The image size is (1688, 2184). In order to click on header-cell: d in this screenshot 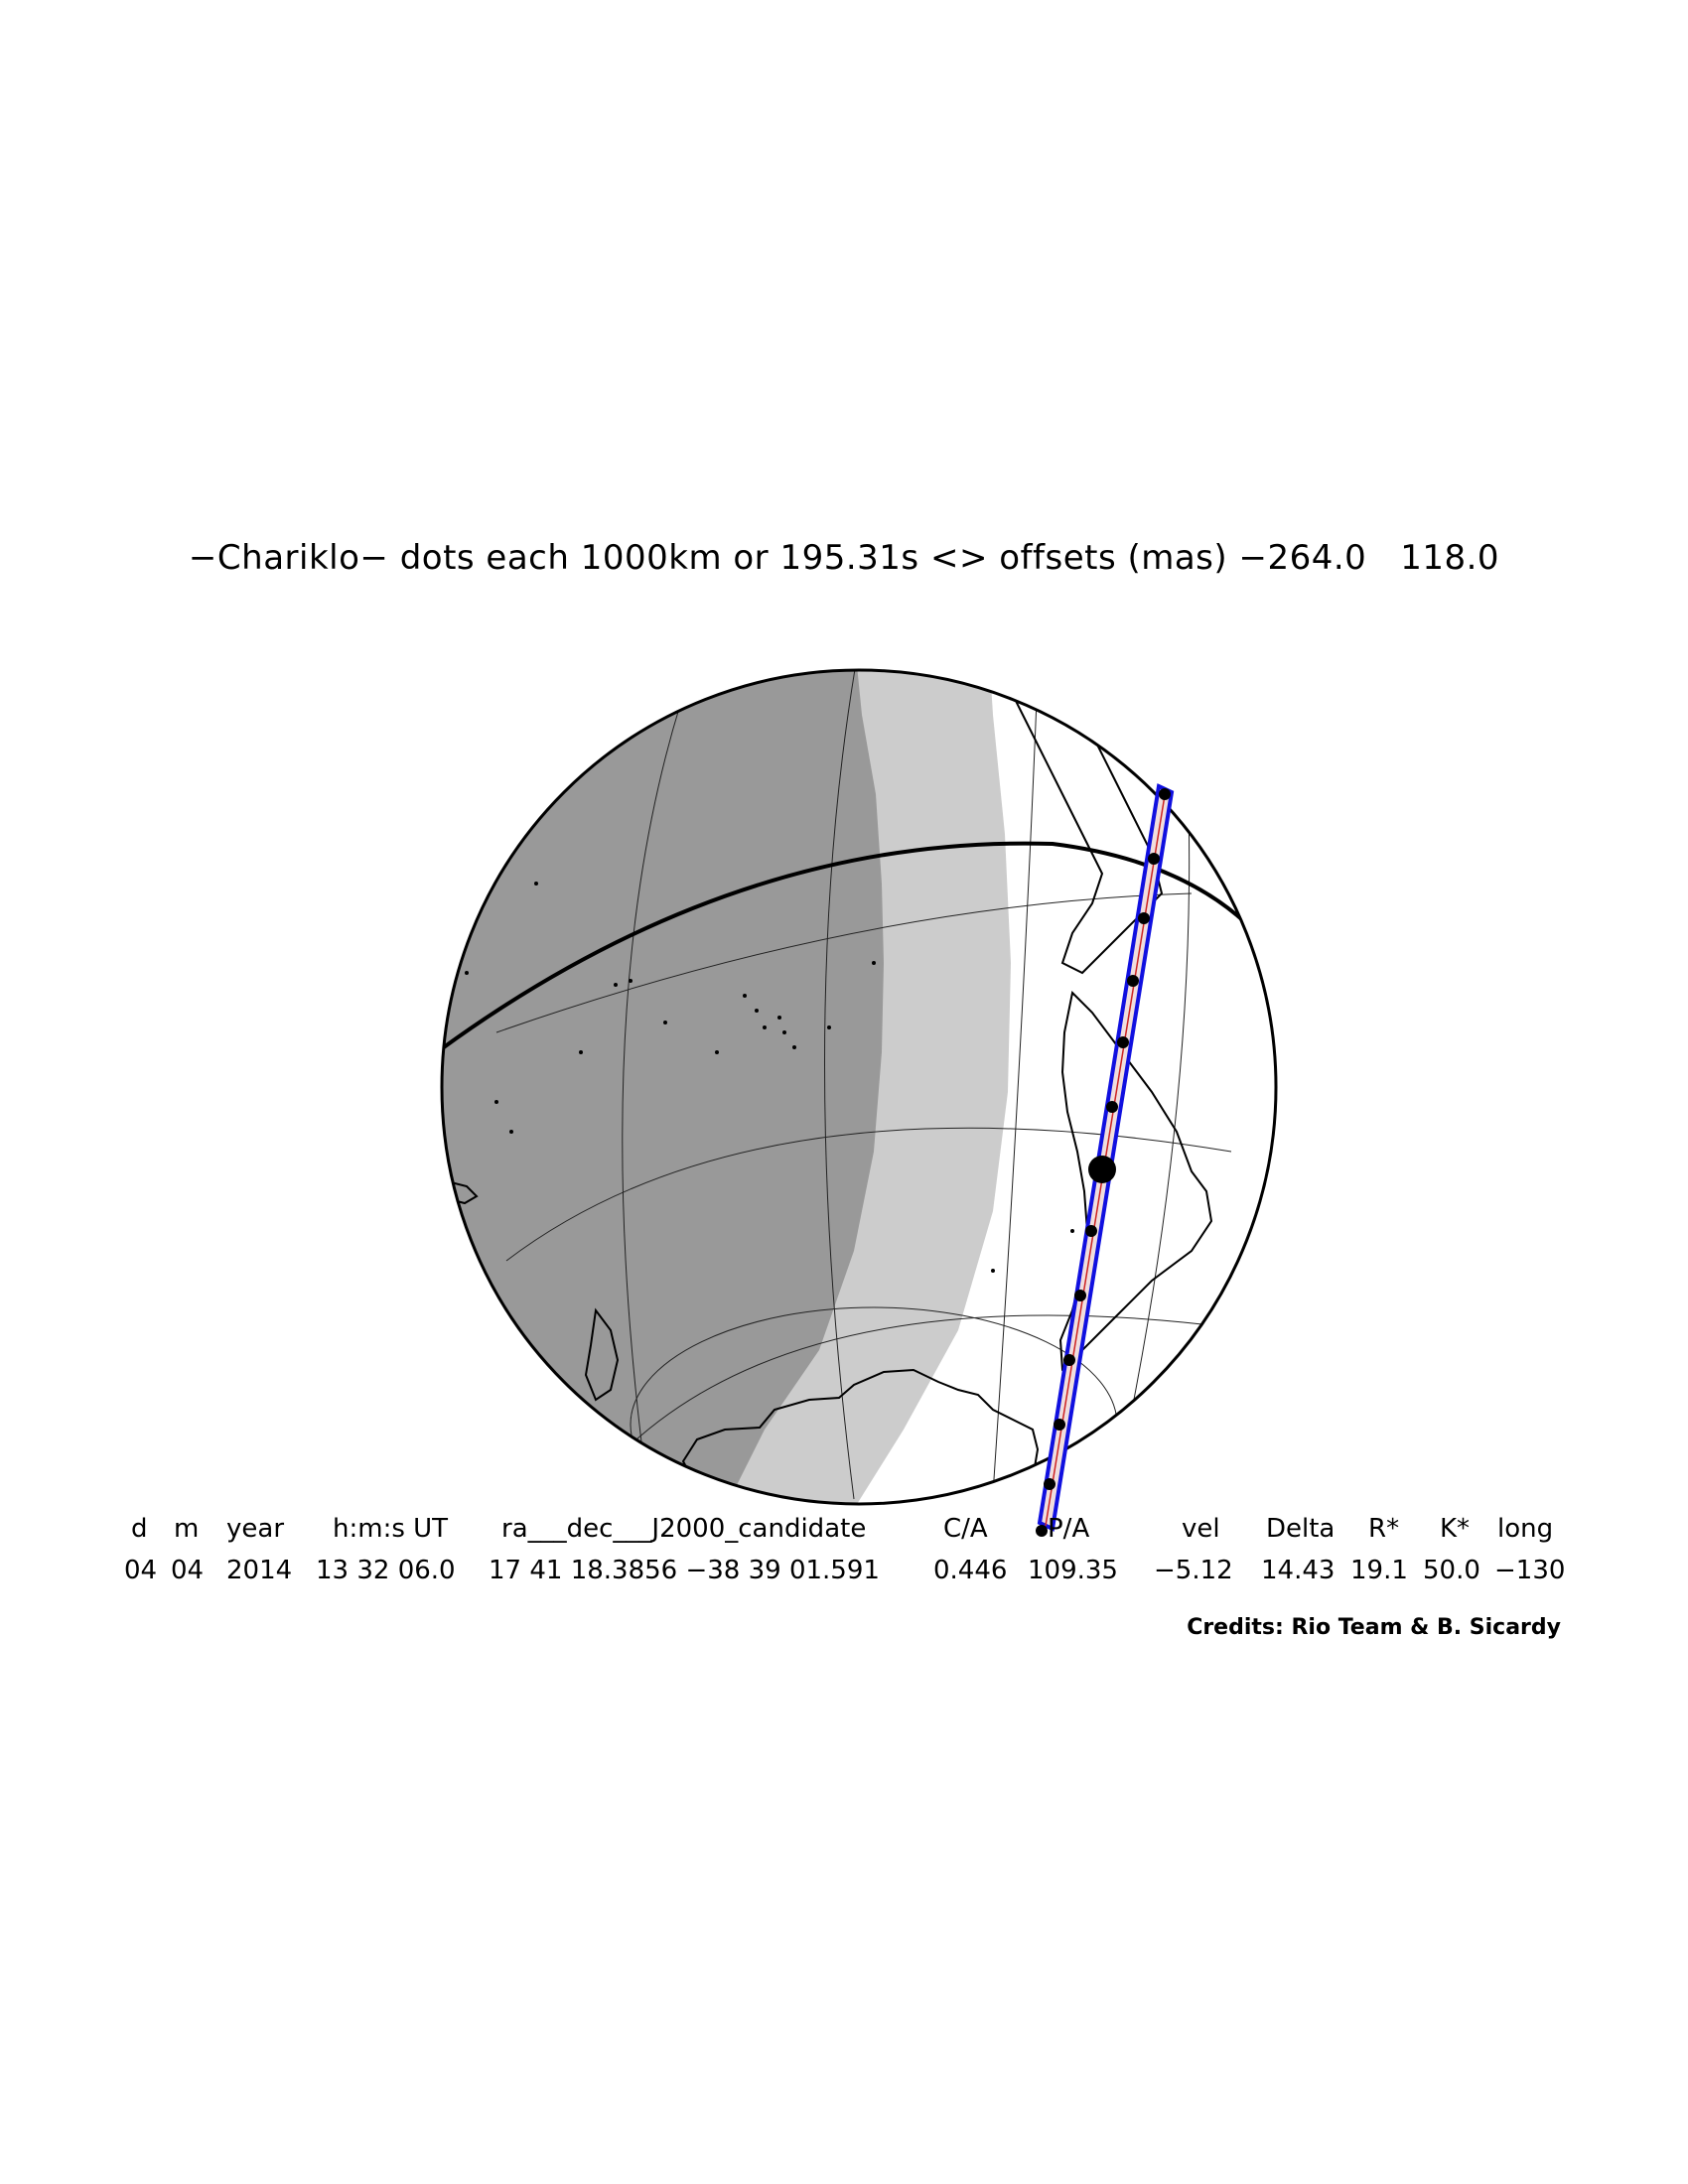, I will do `click(139, 1529)`.